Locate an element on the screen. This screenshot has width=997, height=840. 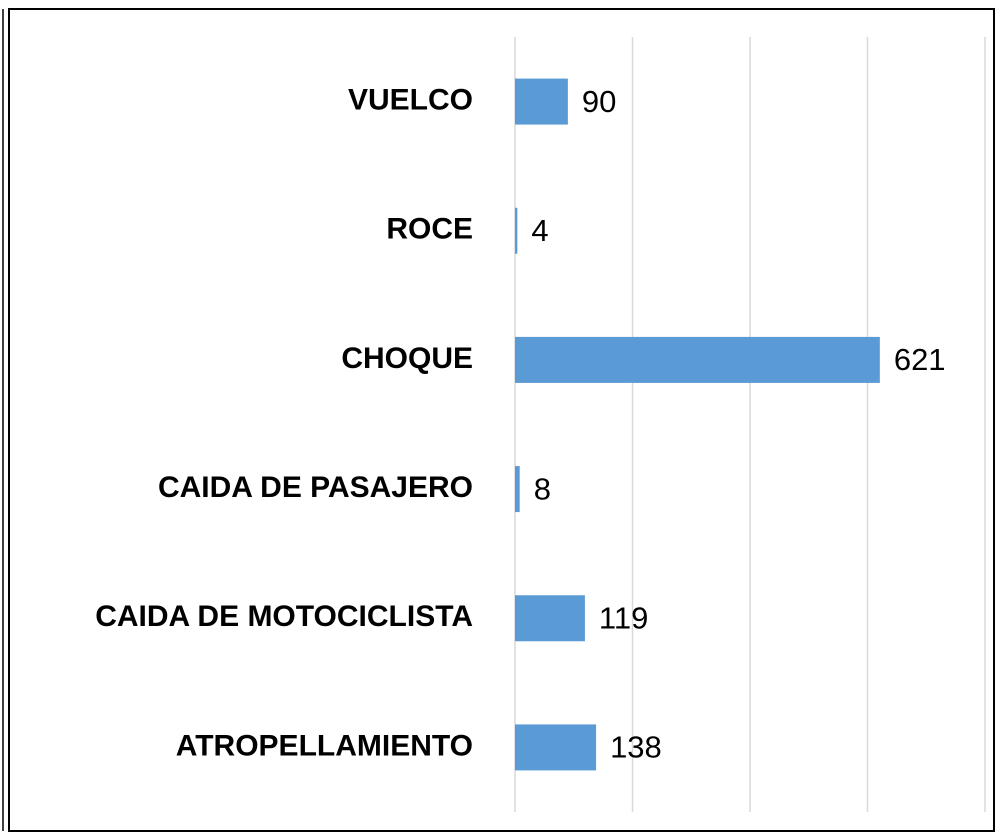
value-label: 138 is located at coordinates (636, 747).